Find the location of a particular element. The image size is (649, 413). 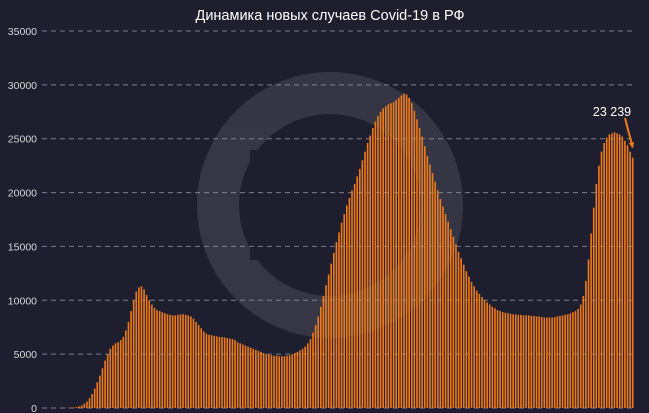

arrow-head is located at coordinates (631, 144).